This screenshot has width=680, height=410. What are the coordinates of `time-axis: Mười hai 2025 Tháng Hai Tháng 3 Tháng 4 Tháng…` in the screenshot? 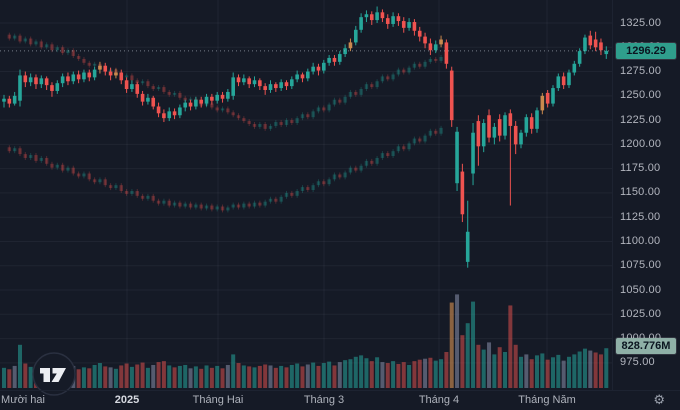 It's located at (340, 400).